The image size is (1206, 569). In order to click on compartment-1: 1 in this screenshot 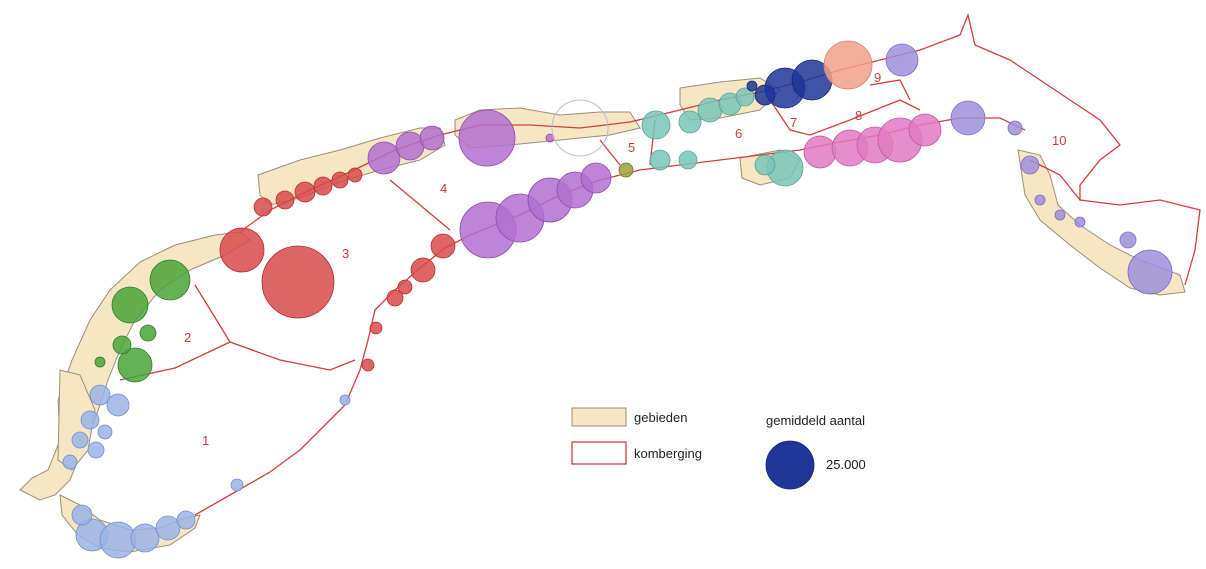, I will do `click(205, 440)`.